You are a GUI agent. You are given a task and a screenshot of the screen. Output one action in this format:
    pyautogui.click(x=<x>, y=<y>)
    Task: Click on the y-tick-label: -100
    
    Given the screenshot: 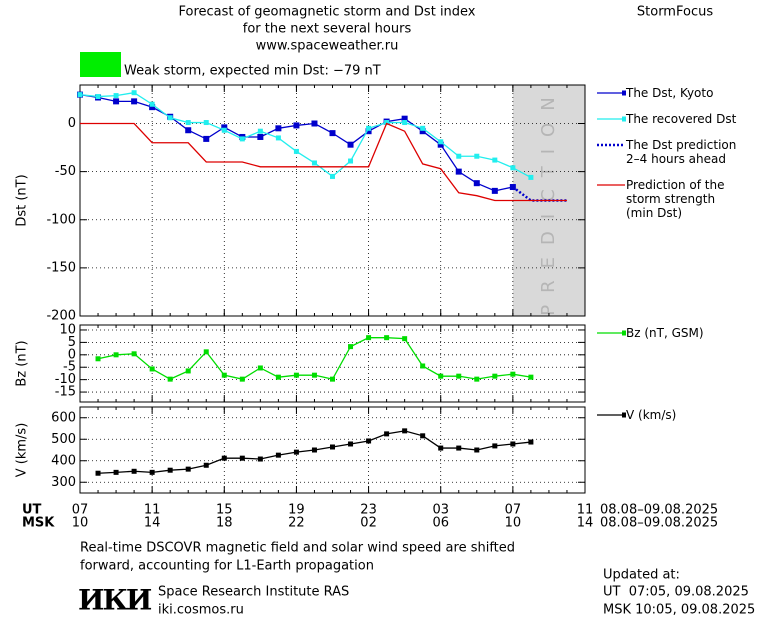 What is the action you would take?
    pyautogui.click(x=61, y=219)
    